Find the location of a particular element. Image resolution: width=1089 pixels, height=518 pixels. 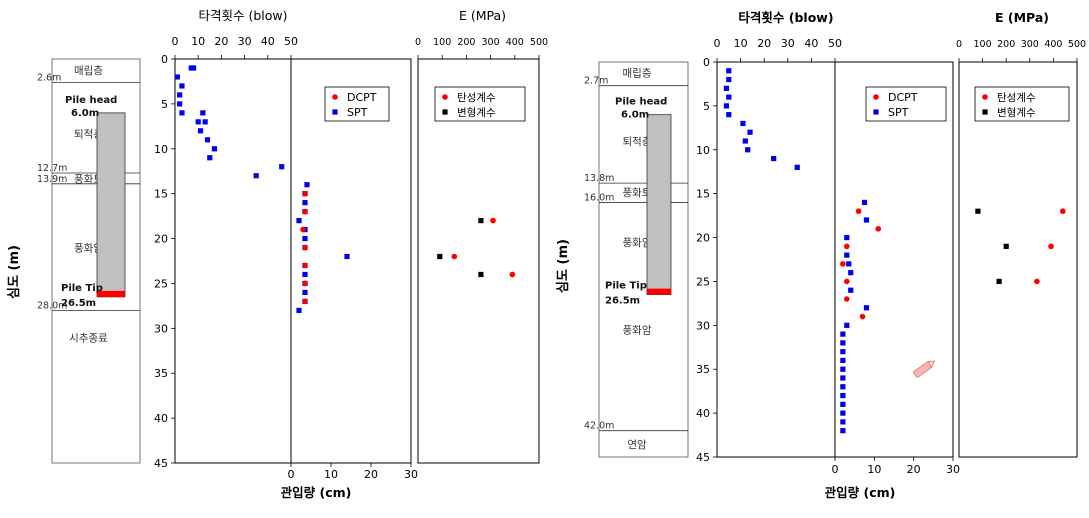

blow-axis-label: 타격횟수 (blow) is located at coordinates (242, 15).